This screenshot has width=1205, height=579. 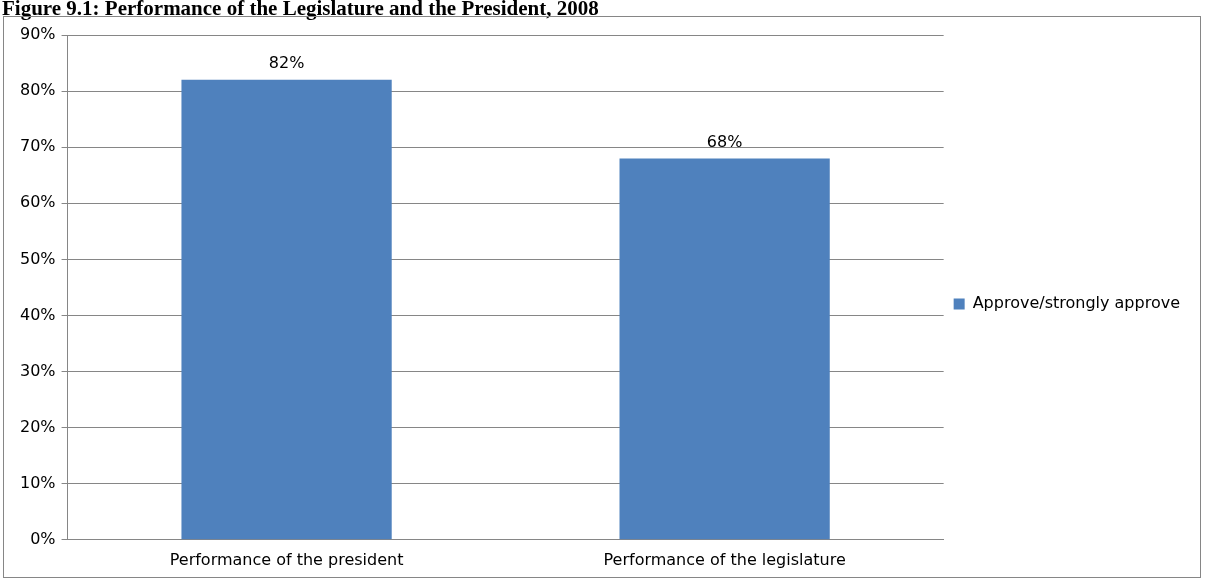 I want to click on y-tick-label: 70%, so click(x=38, y=146).